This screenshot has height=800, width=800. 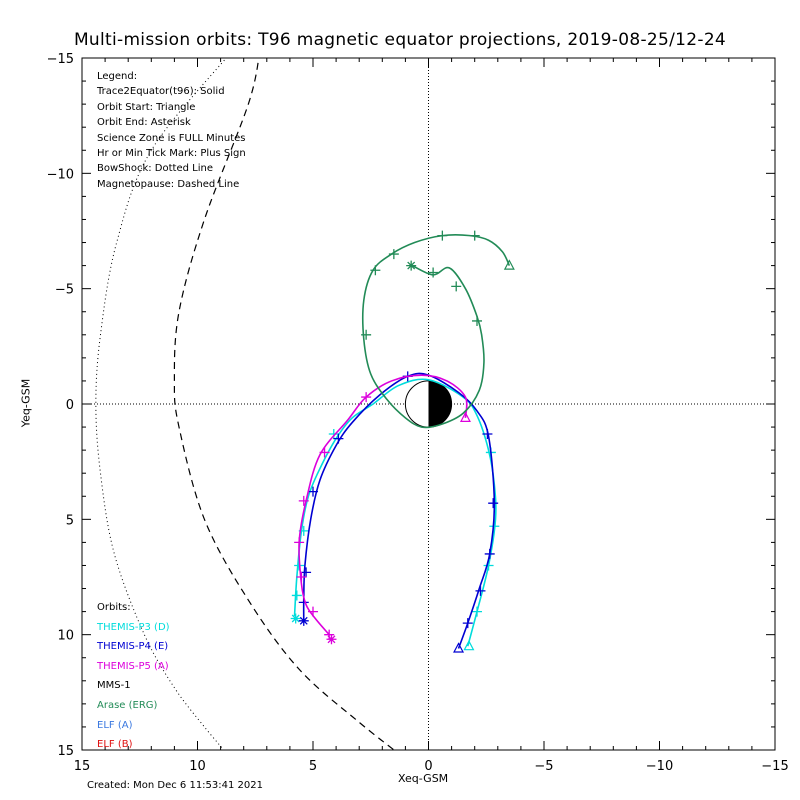 What do you see at coordinates (115, 745) in the screenshot?
I see `orbit-legend-item: ELF (B)` at bounding box center [115, 745].